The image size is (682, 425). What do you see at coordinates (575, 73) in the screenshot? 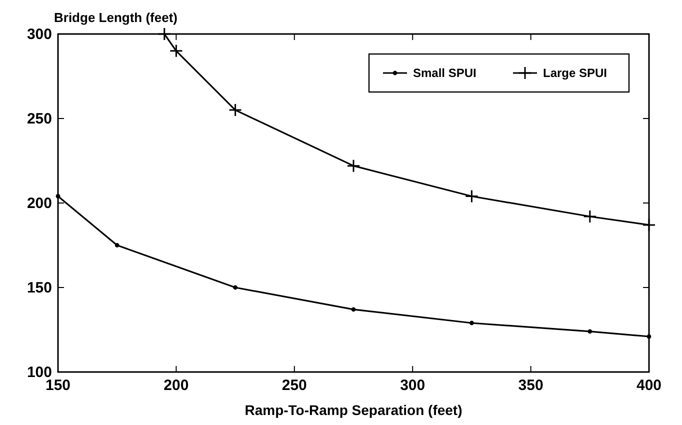
I see `legend-label: Large SPUI` at bounding box center [575, 73].